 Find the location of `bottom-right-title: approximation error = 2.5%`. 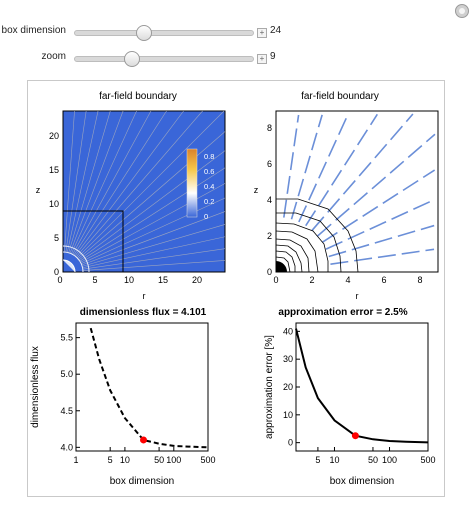

bottom-right-title: approximation error = 2.5% is located at coordinates (343, 312).